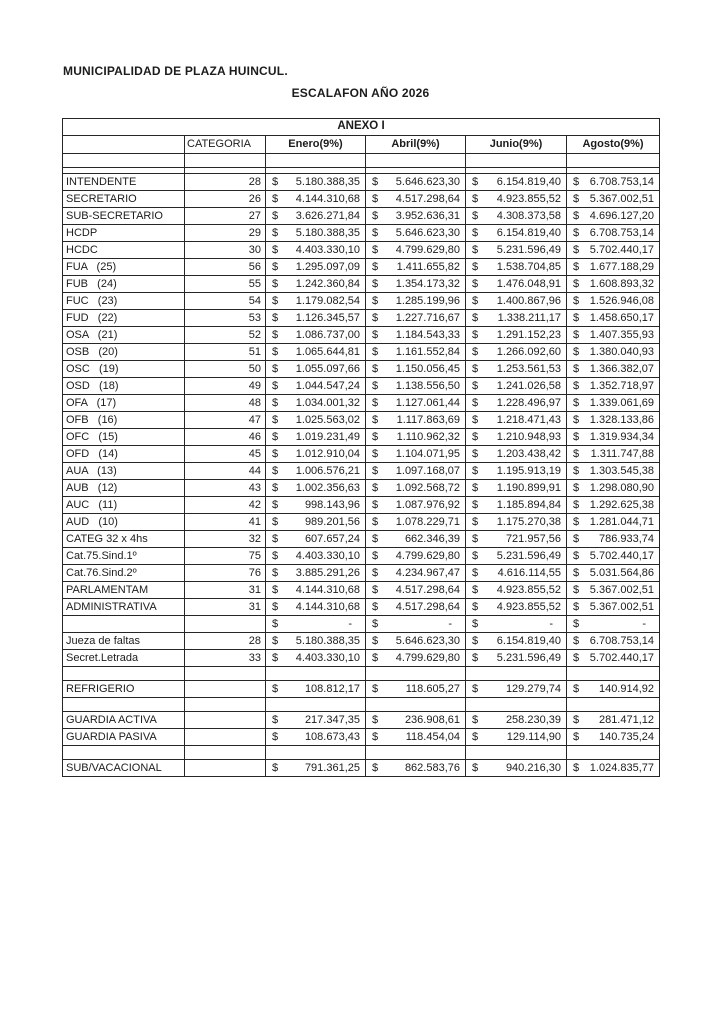 This screenshot has height=1024, width=724. I want to click on amount-value: 1.024.835,77, so click(622, 767).